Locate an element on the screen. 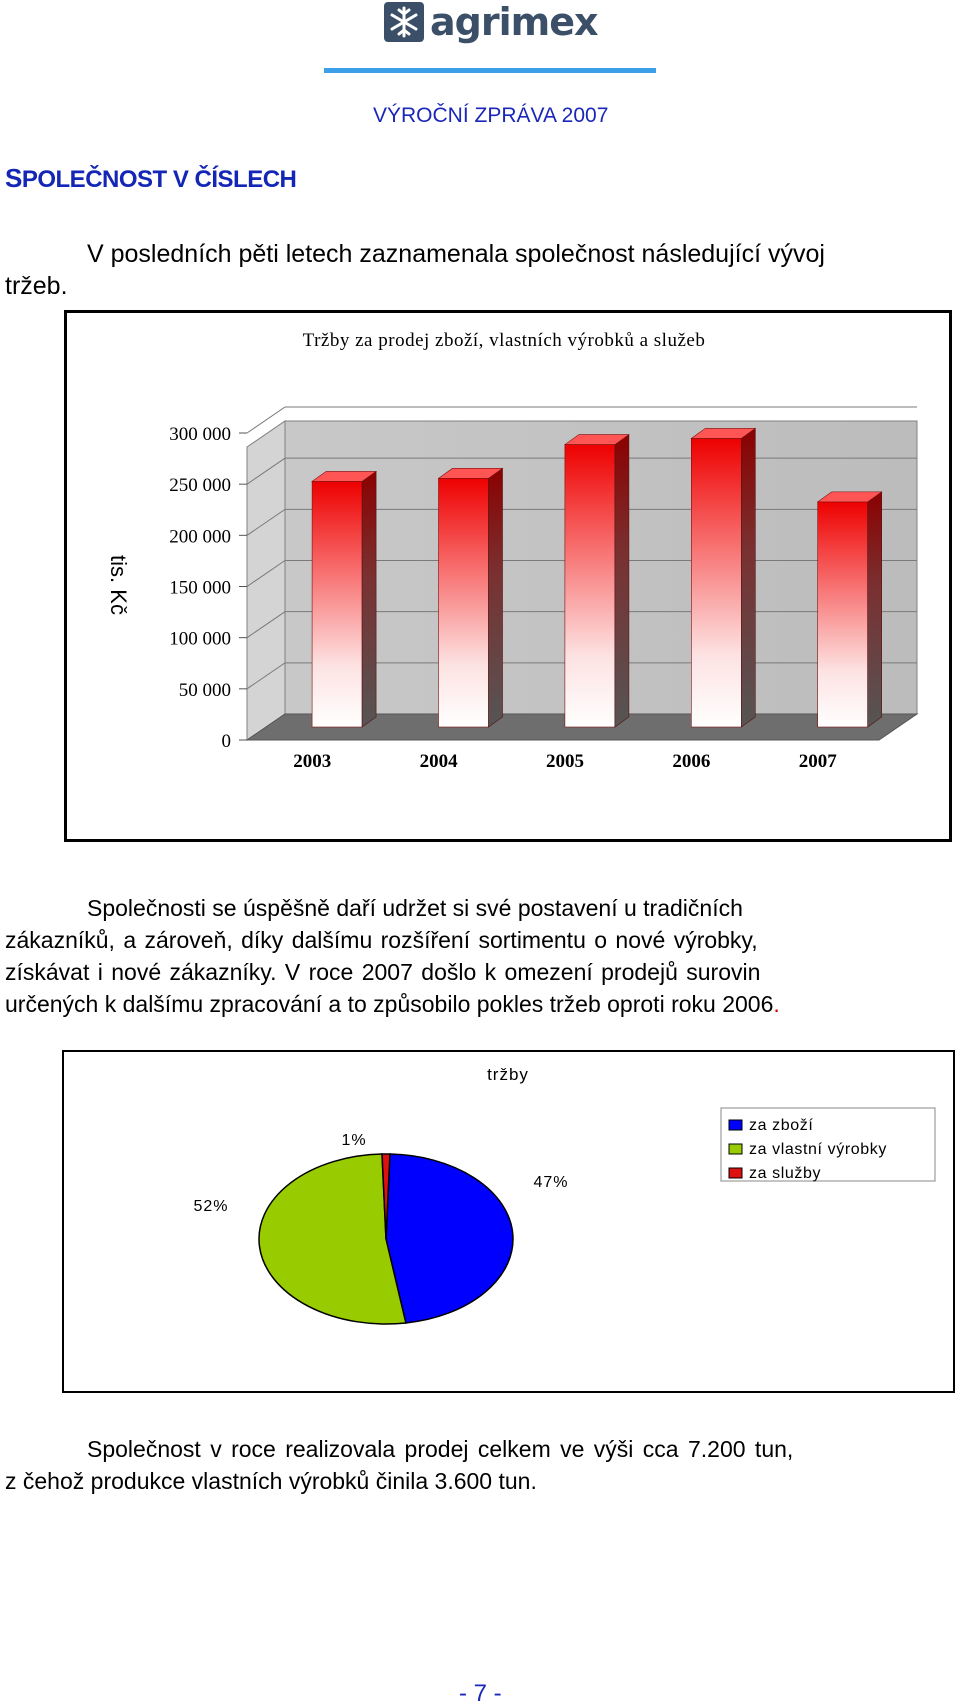 Image resolution: width=960 pixels, height=1708 pixels. bar-2005 is located at coordinates (590, 586).